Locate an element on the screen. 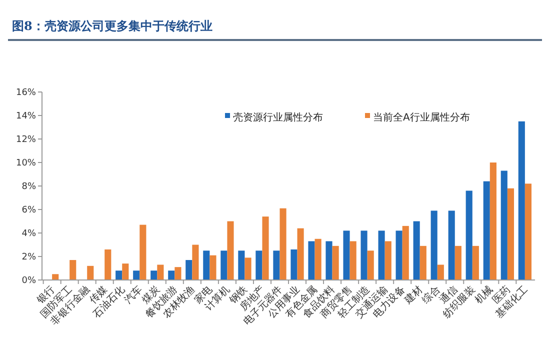 Image resolution: width=550 pixels, height=360 pixels. y-tick-label: 14% is located at coordinates (26, 117).